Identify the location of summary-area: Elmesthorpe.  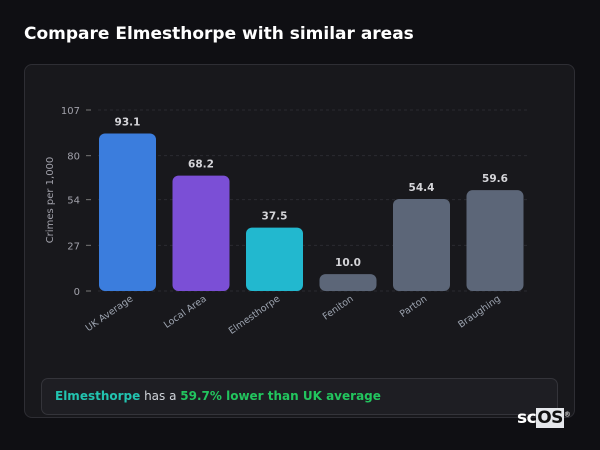
(98, 396).